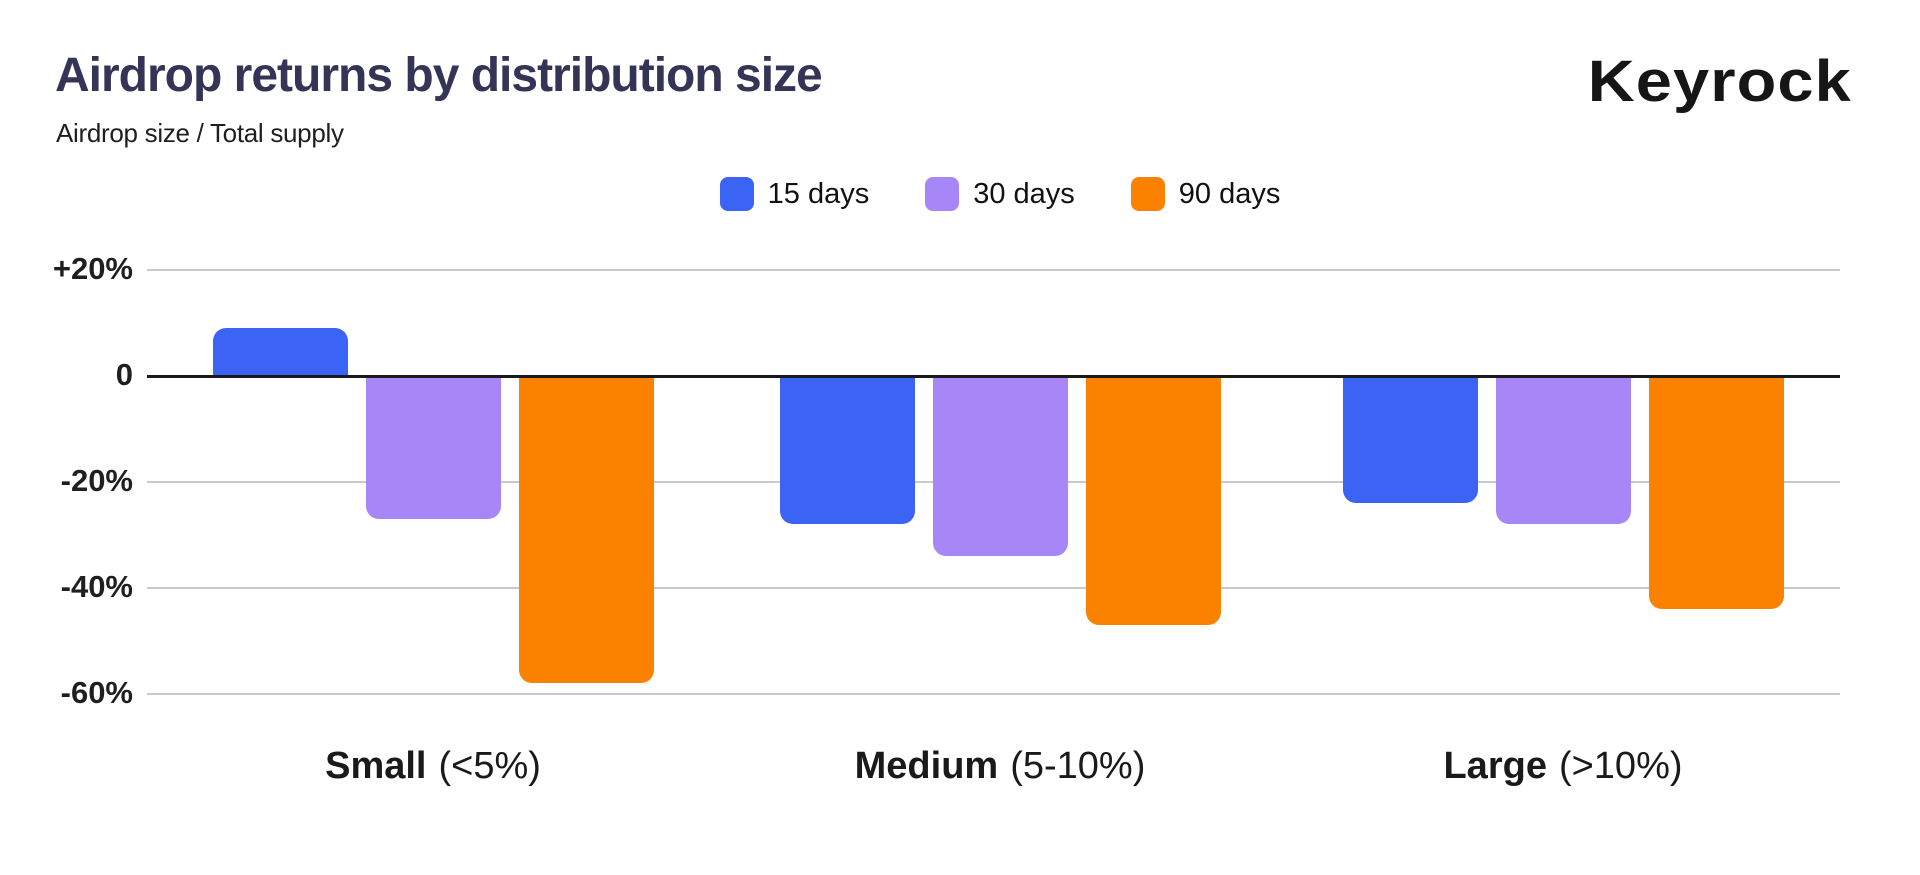  What do you see at coordinates (1147, 194) in the screenshot?
I see `legend-swatch-90-days` at bounding box center [1147, 194].